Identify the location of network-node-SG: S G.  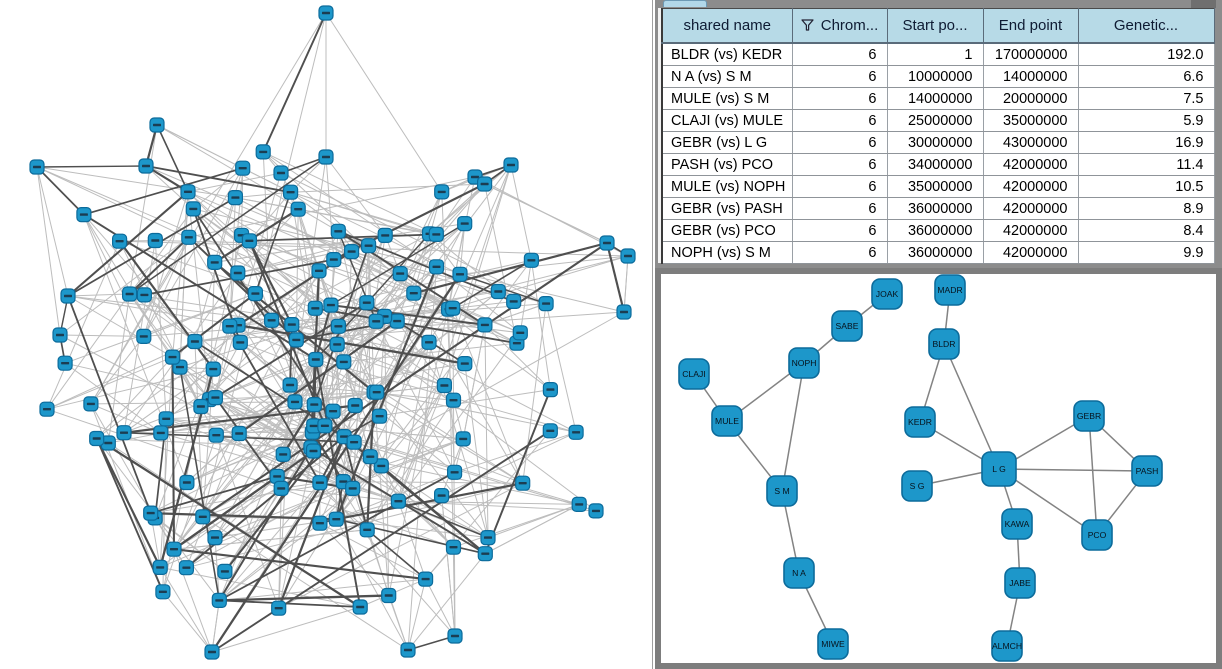
(917, 486).